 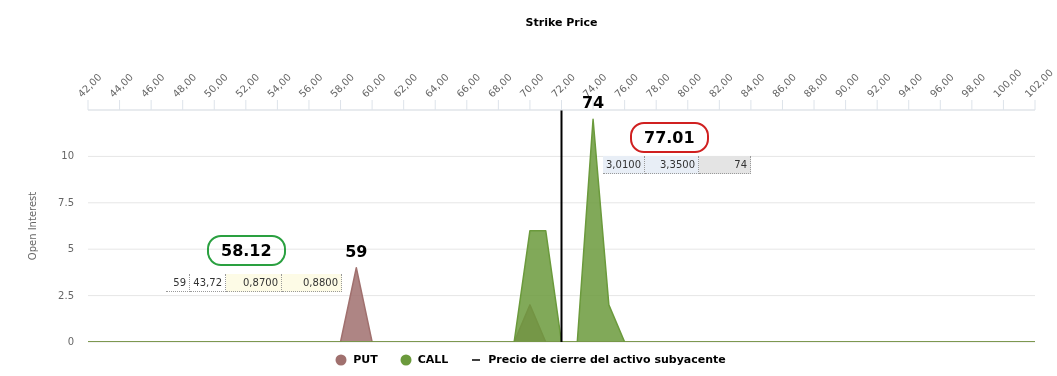 What do you see at coordinates (365, 359) in the screenshot?
I see `legend-label: PUT` at bounding box center [365, 359].